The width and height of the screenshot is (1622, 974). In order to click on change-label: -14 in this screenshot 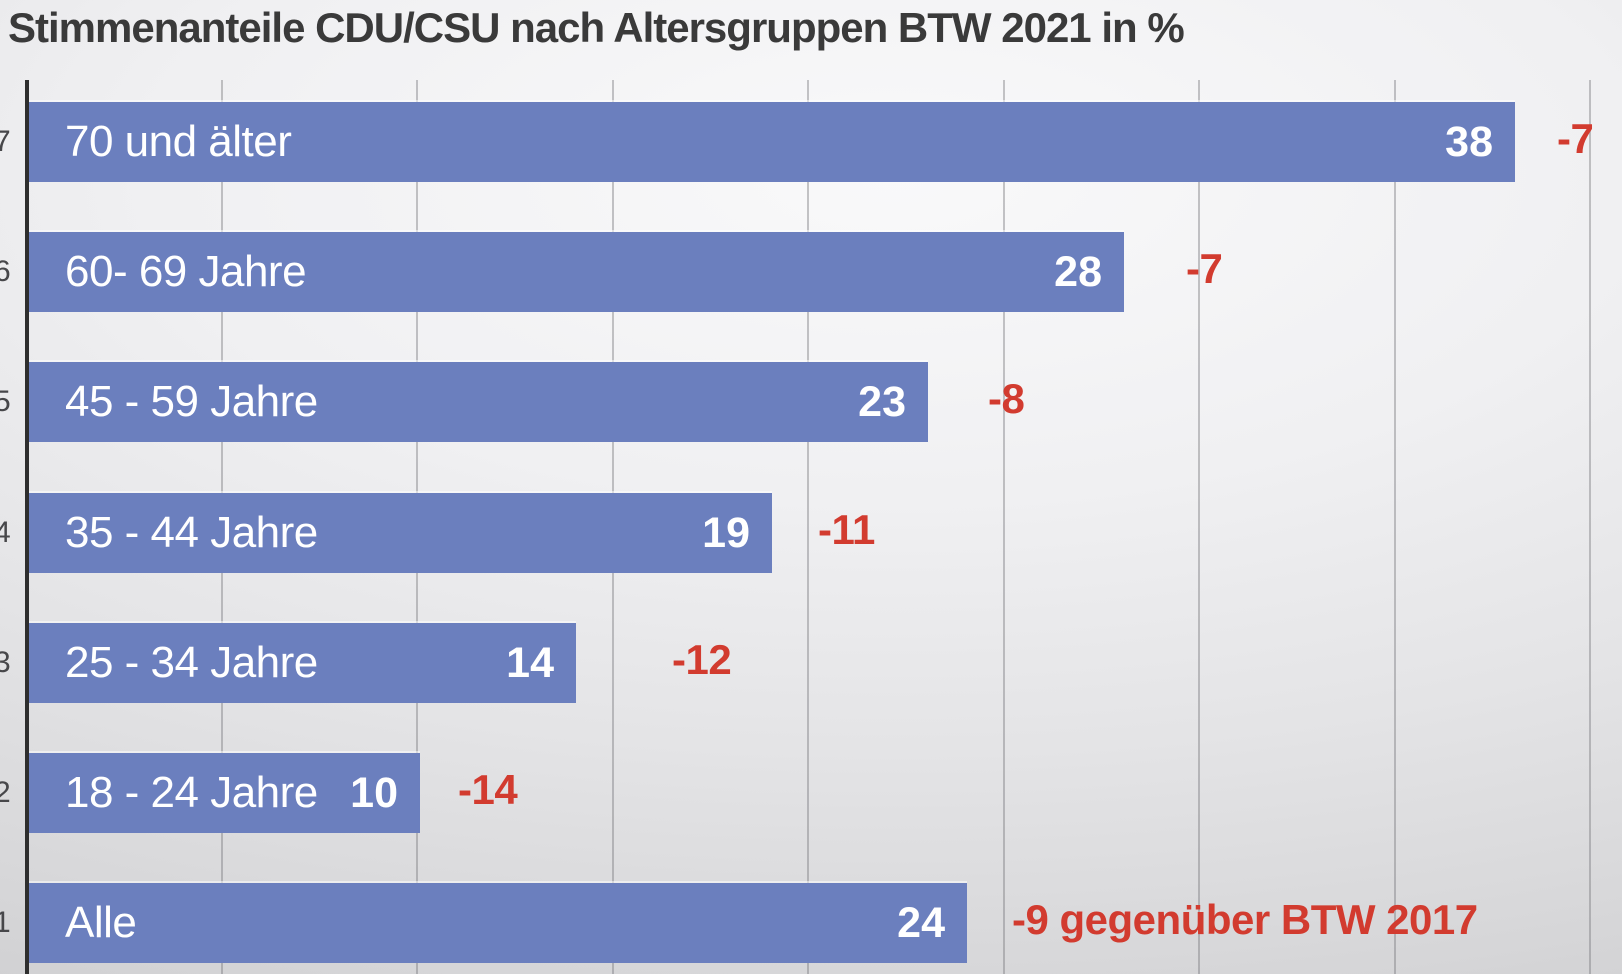, I will do `click(488, 790)`.